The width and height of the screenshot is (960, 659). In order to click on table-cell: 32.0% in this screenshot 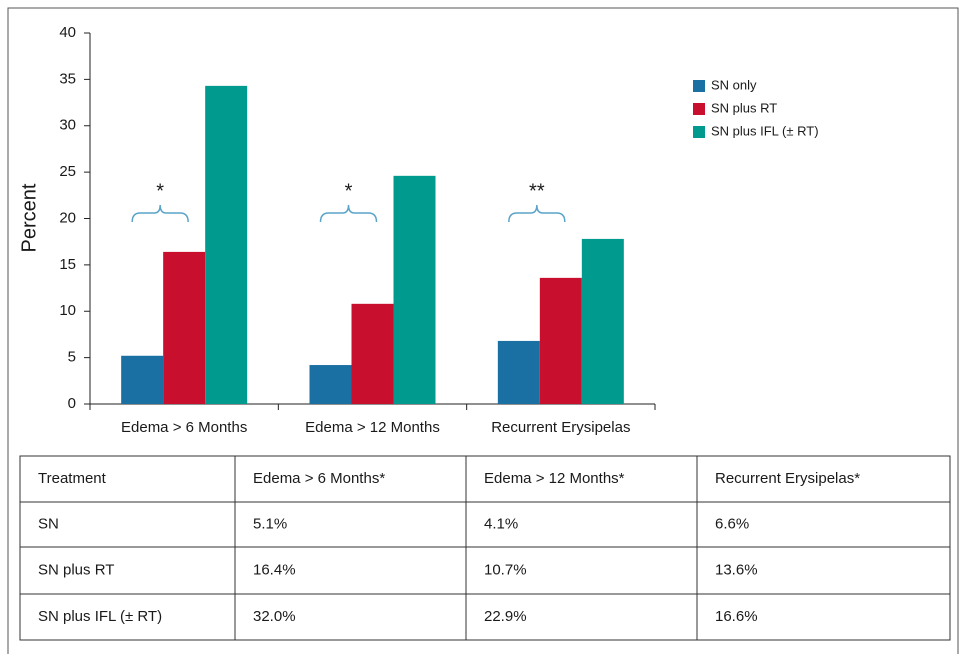, I will do `click(274, 616)`.